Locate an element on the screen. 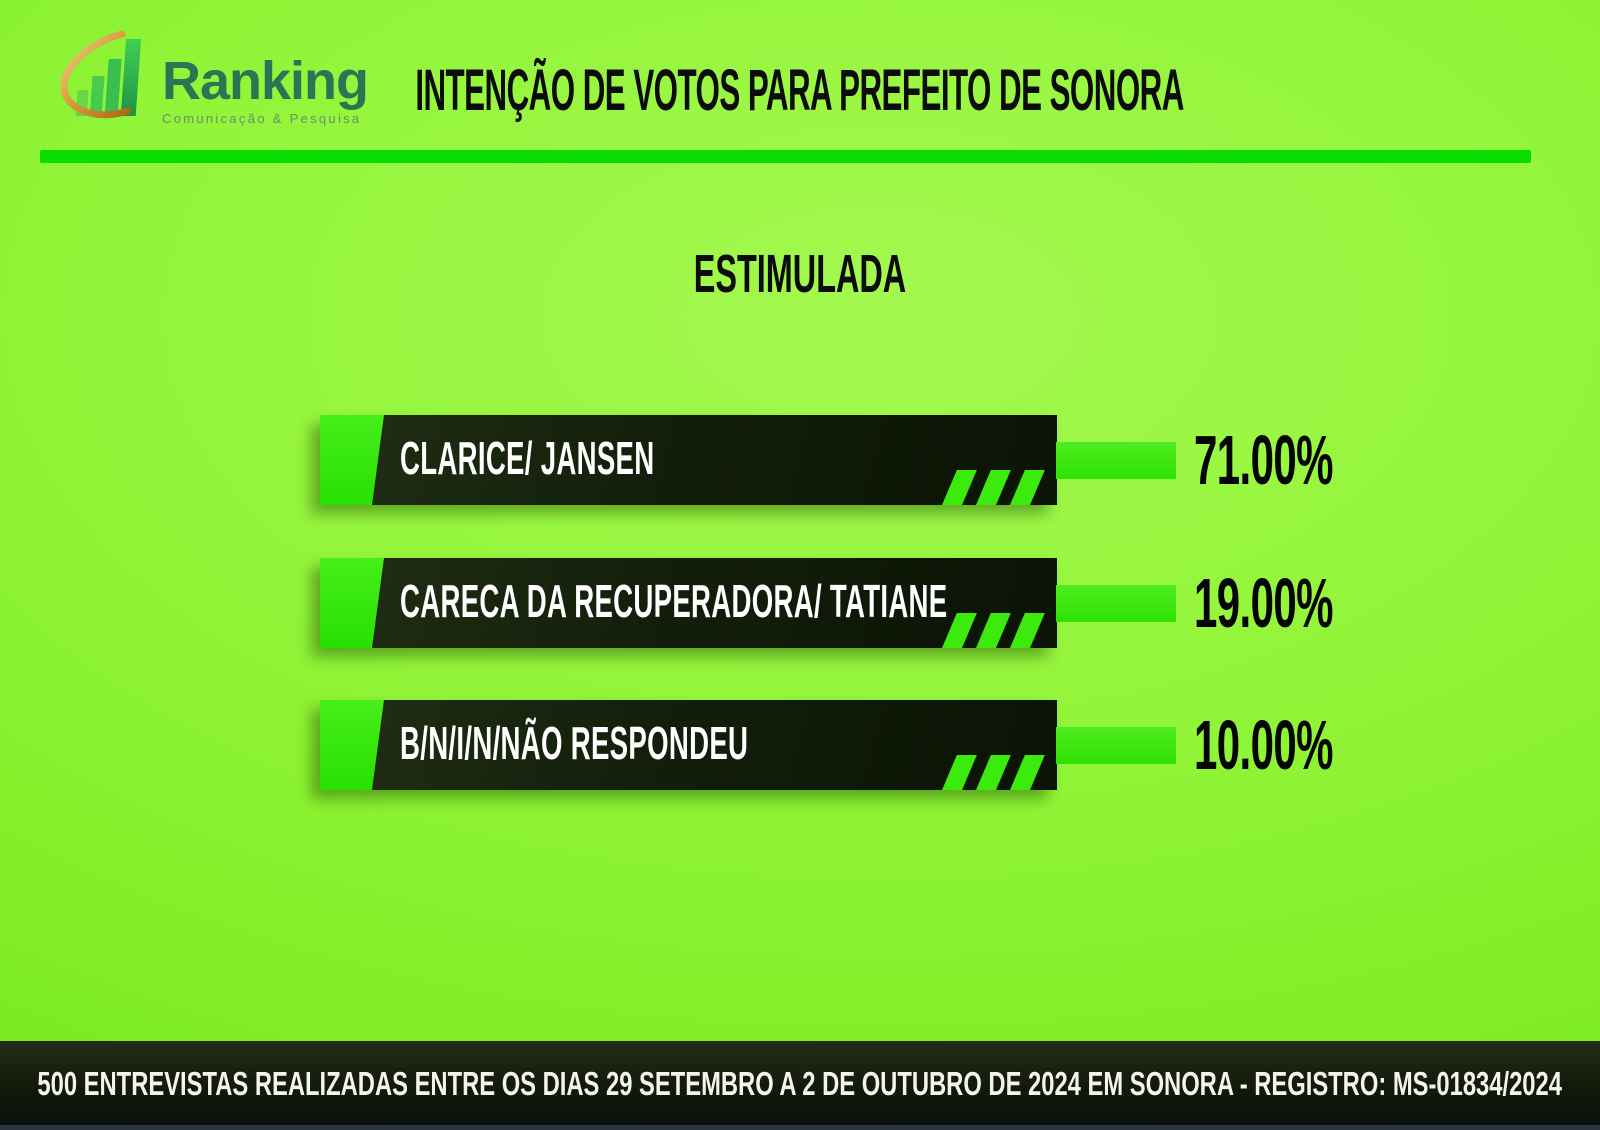  candidate-bar: CLARICE/ JANSEN is located at coordinates (688, 460).